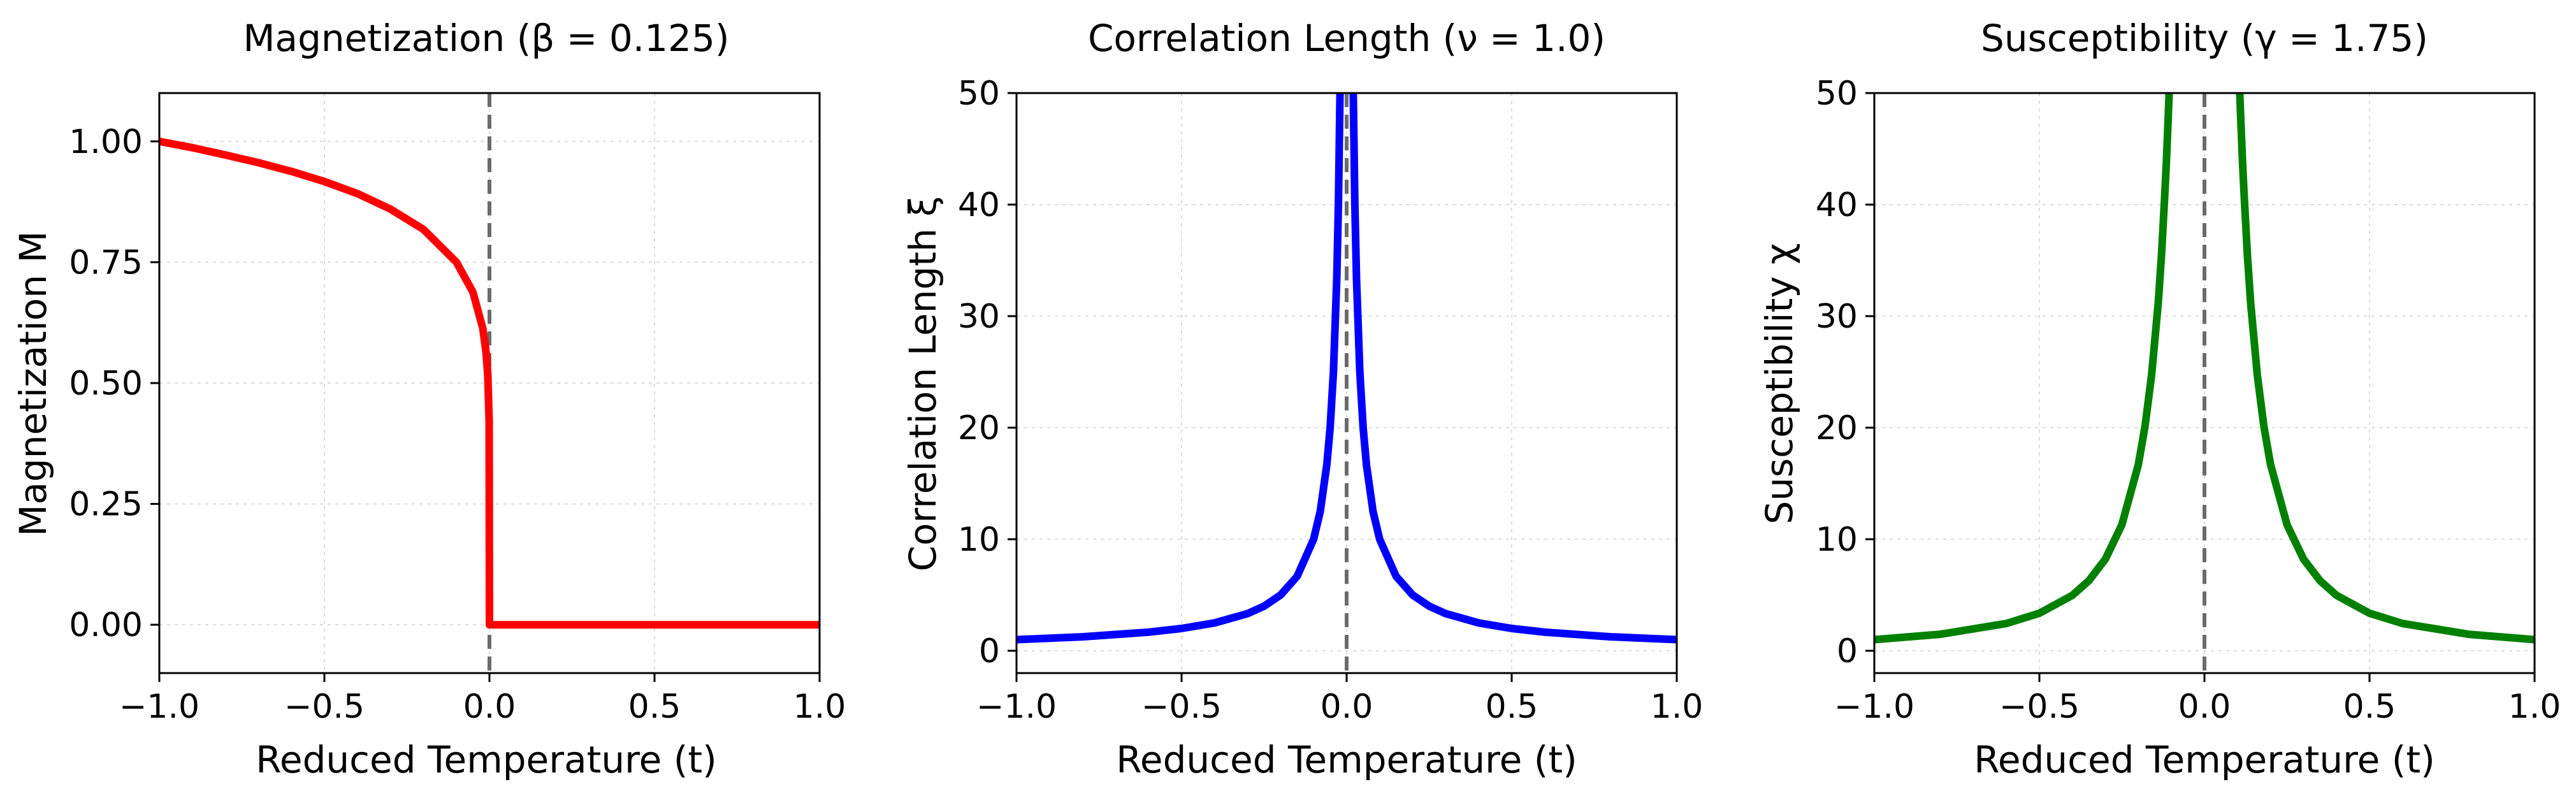  Describe the element at coordinates (159, 707) in the screenshot. I see `magnetization-x-tick-label: −1.0` at that location.